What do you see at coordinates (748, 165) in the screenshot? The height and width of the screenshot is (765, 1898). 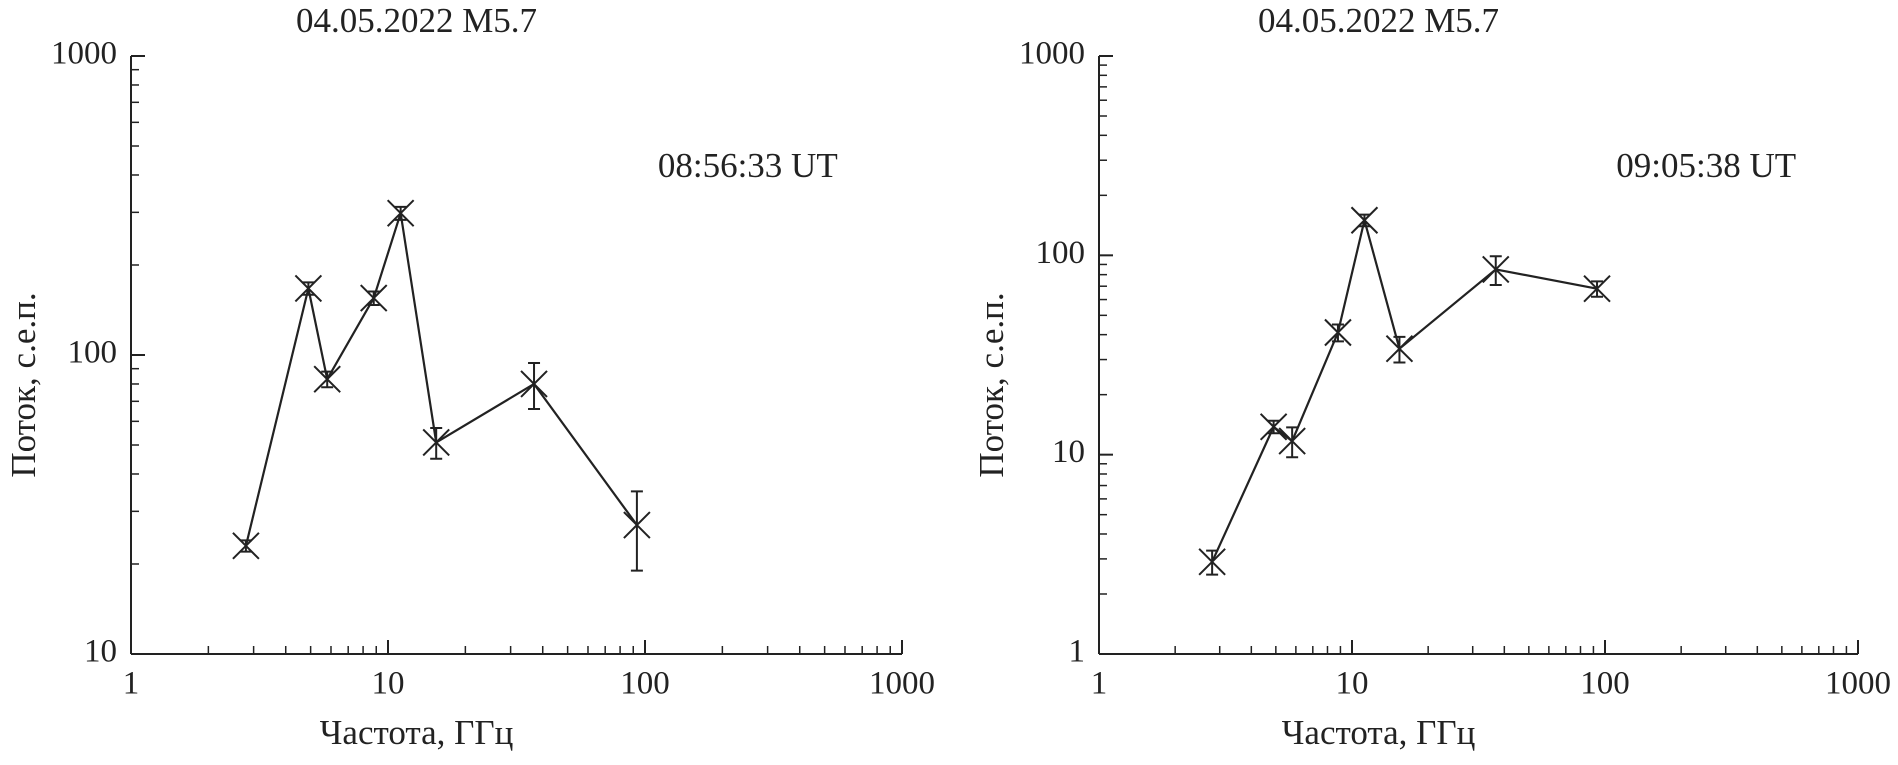 I see `annotation: 08:56:33 UT` at bounding box center [748, 165].